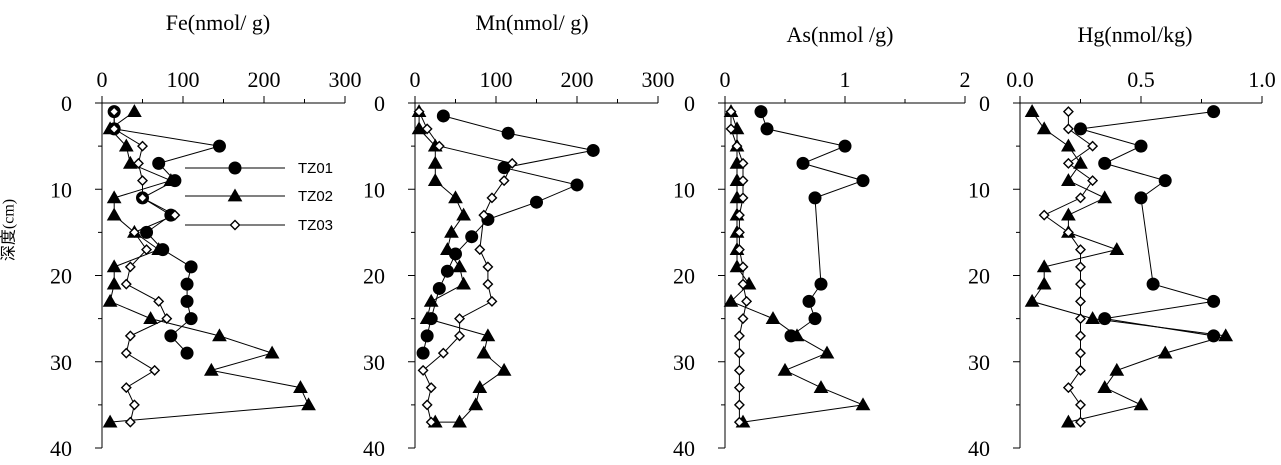  Describe the element at coordinates (145, 267) in the screenshot. I see `panel-1-tz03-line` at that location.